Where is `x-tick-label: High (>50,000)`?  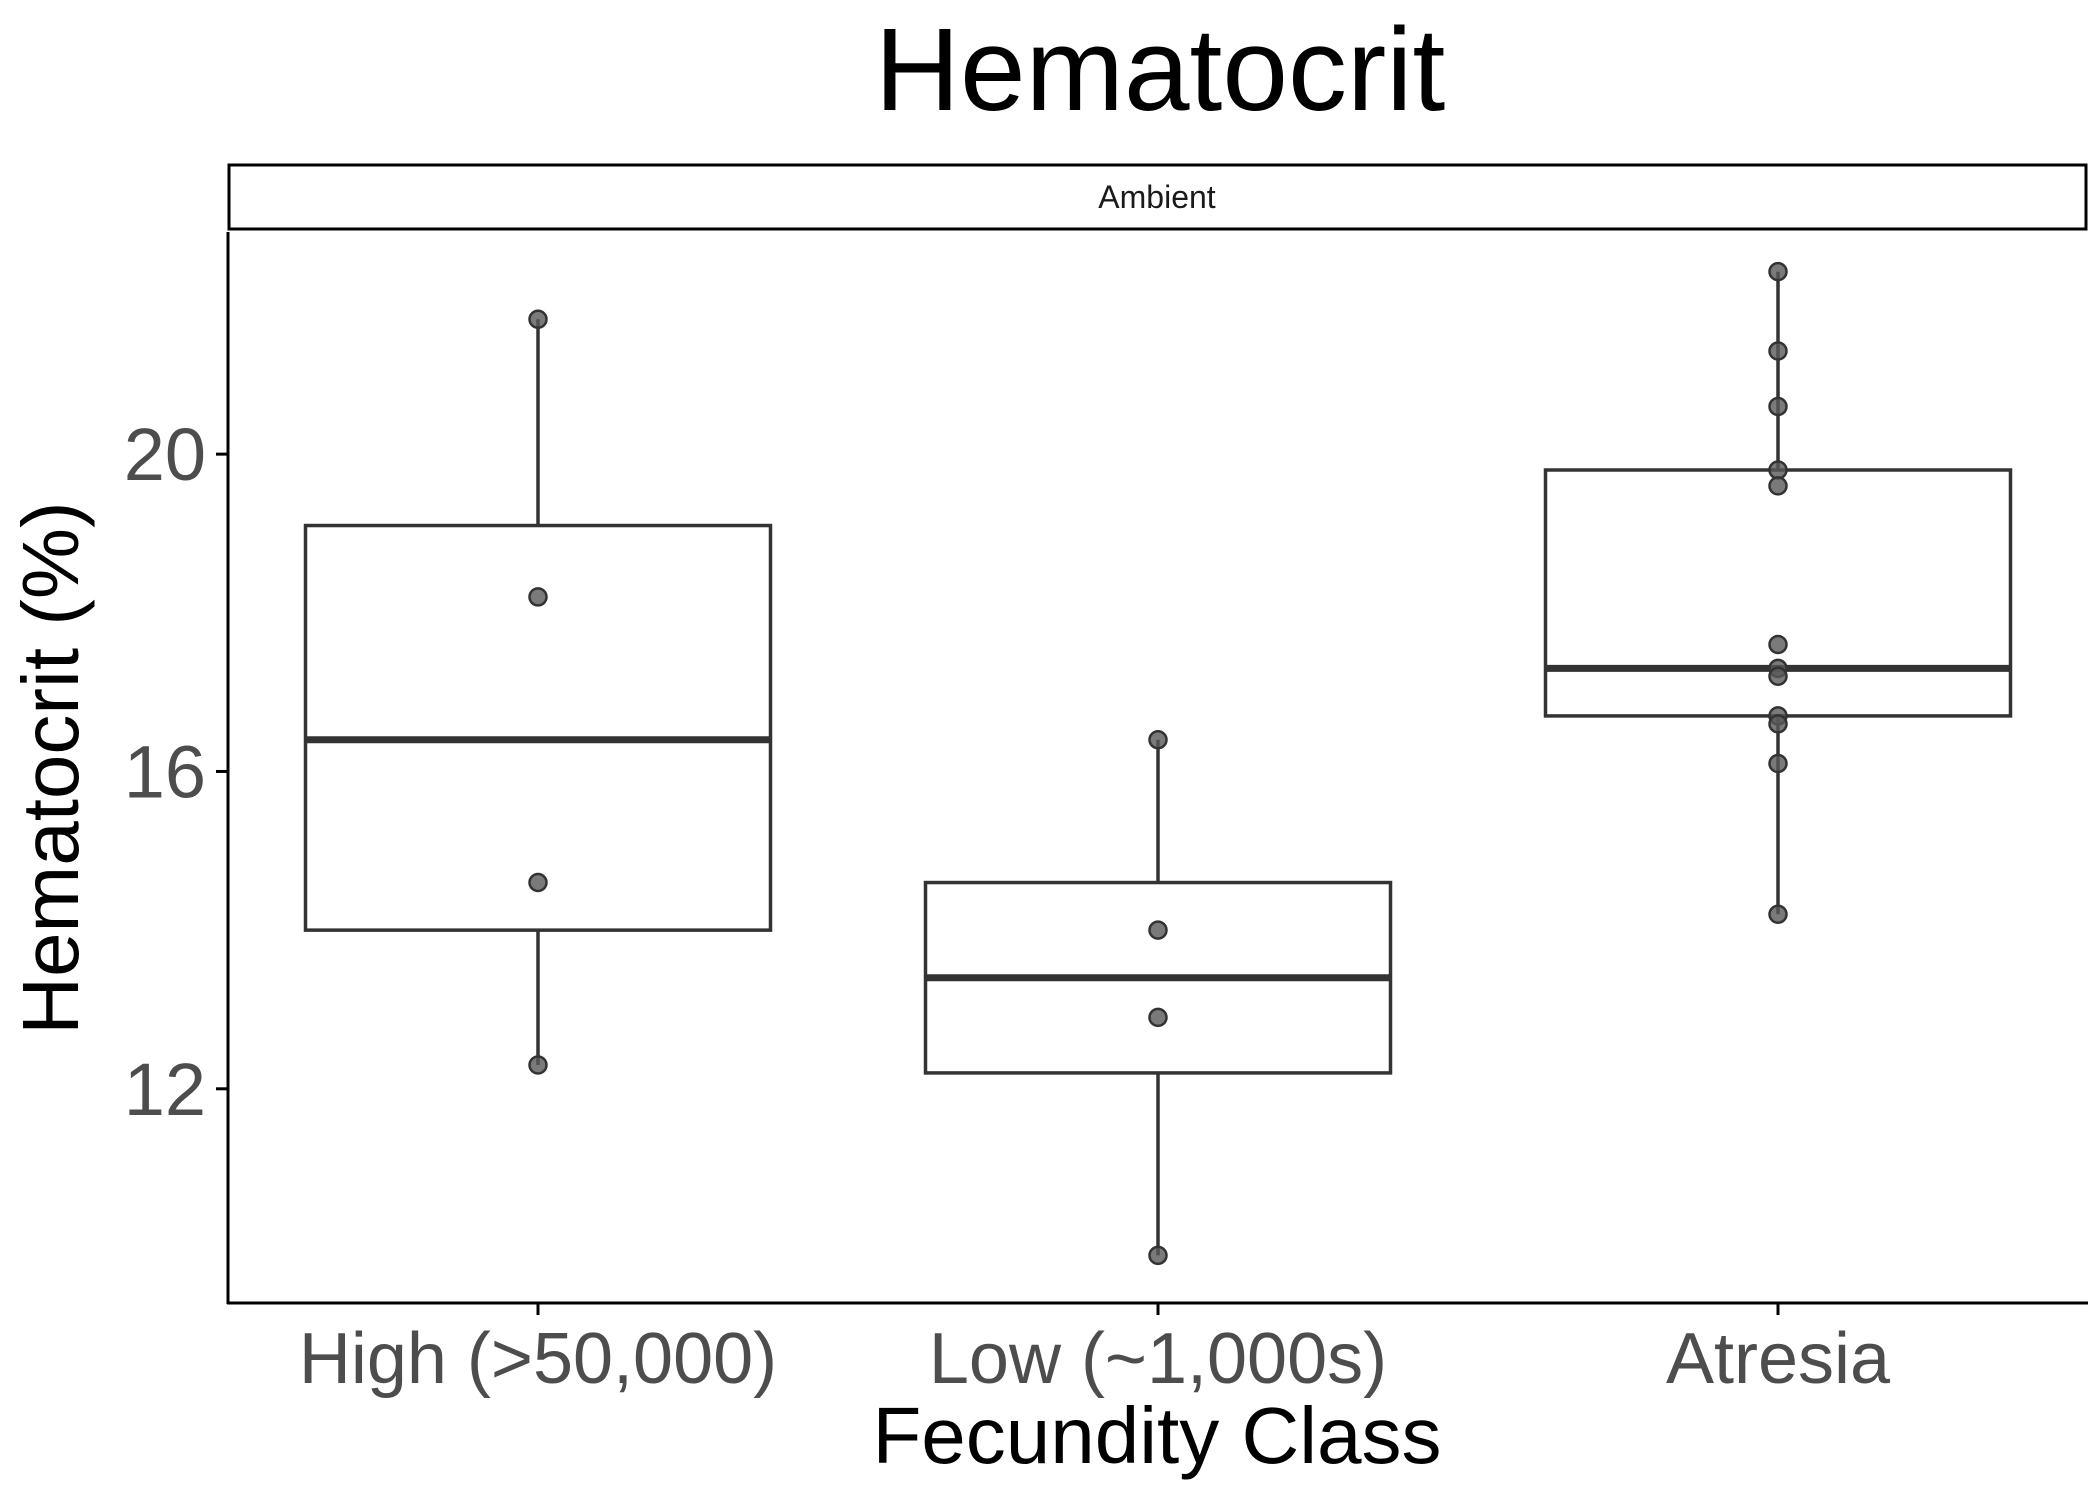
x-tick-label: High (>50,000) is located at coordinates (538, 1359).